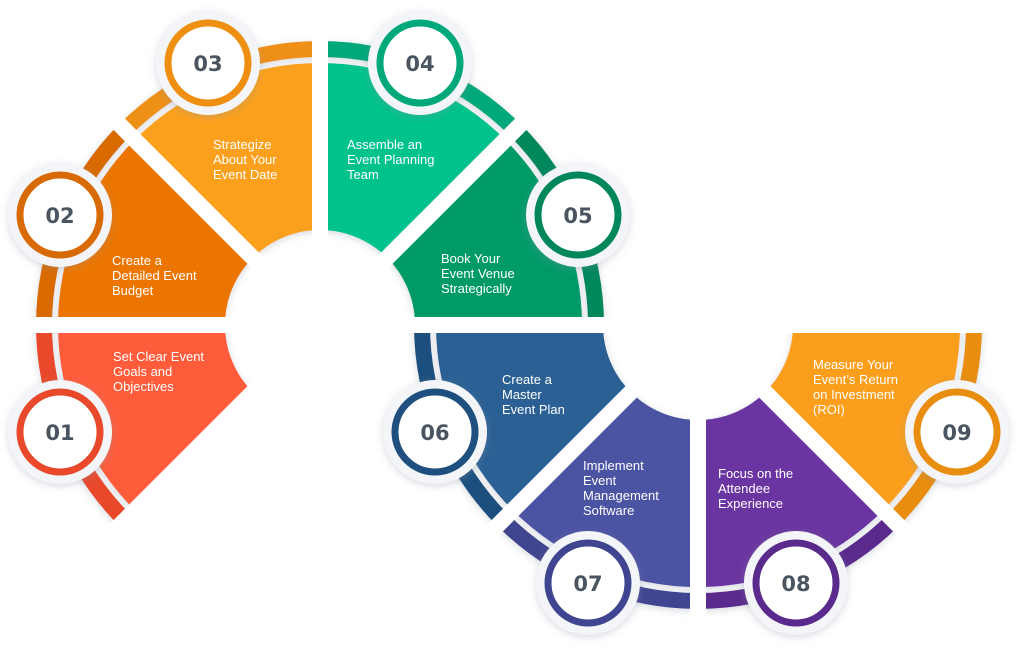 The width and height of the screenshot is (1024, 652). I want to click on step-number: 01, so click(59, 433).